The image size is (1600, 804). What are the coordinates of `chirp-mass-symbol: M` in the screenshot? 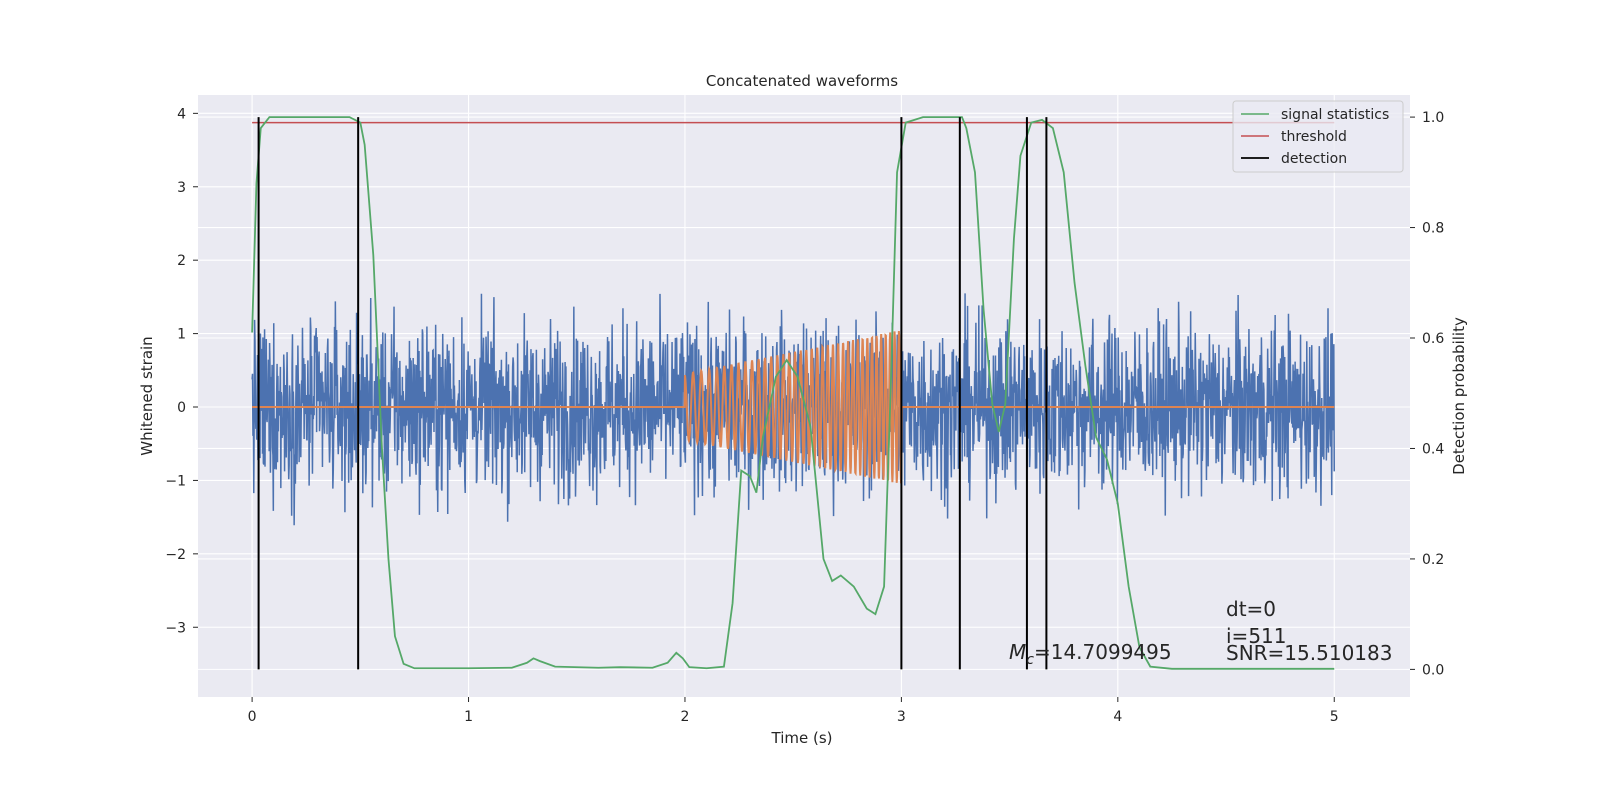 It's located at (1017, 652).